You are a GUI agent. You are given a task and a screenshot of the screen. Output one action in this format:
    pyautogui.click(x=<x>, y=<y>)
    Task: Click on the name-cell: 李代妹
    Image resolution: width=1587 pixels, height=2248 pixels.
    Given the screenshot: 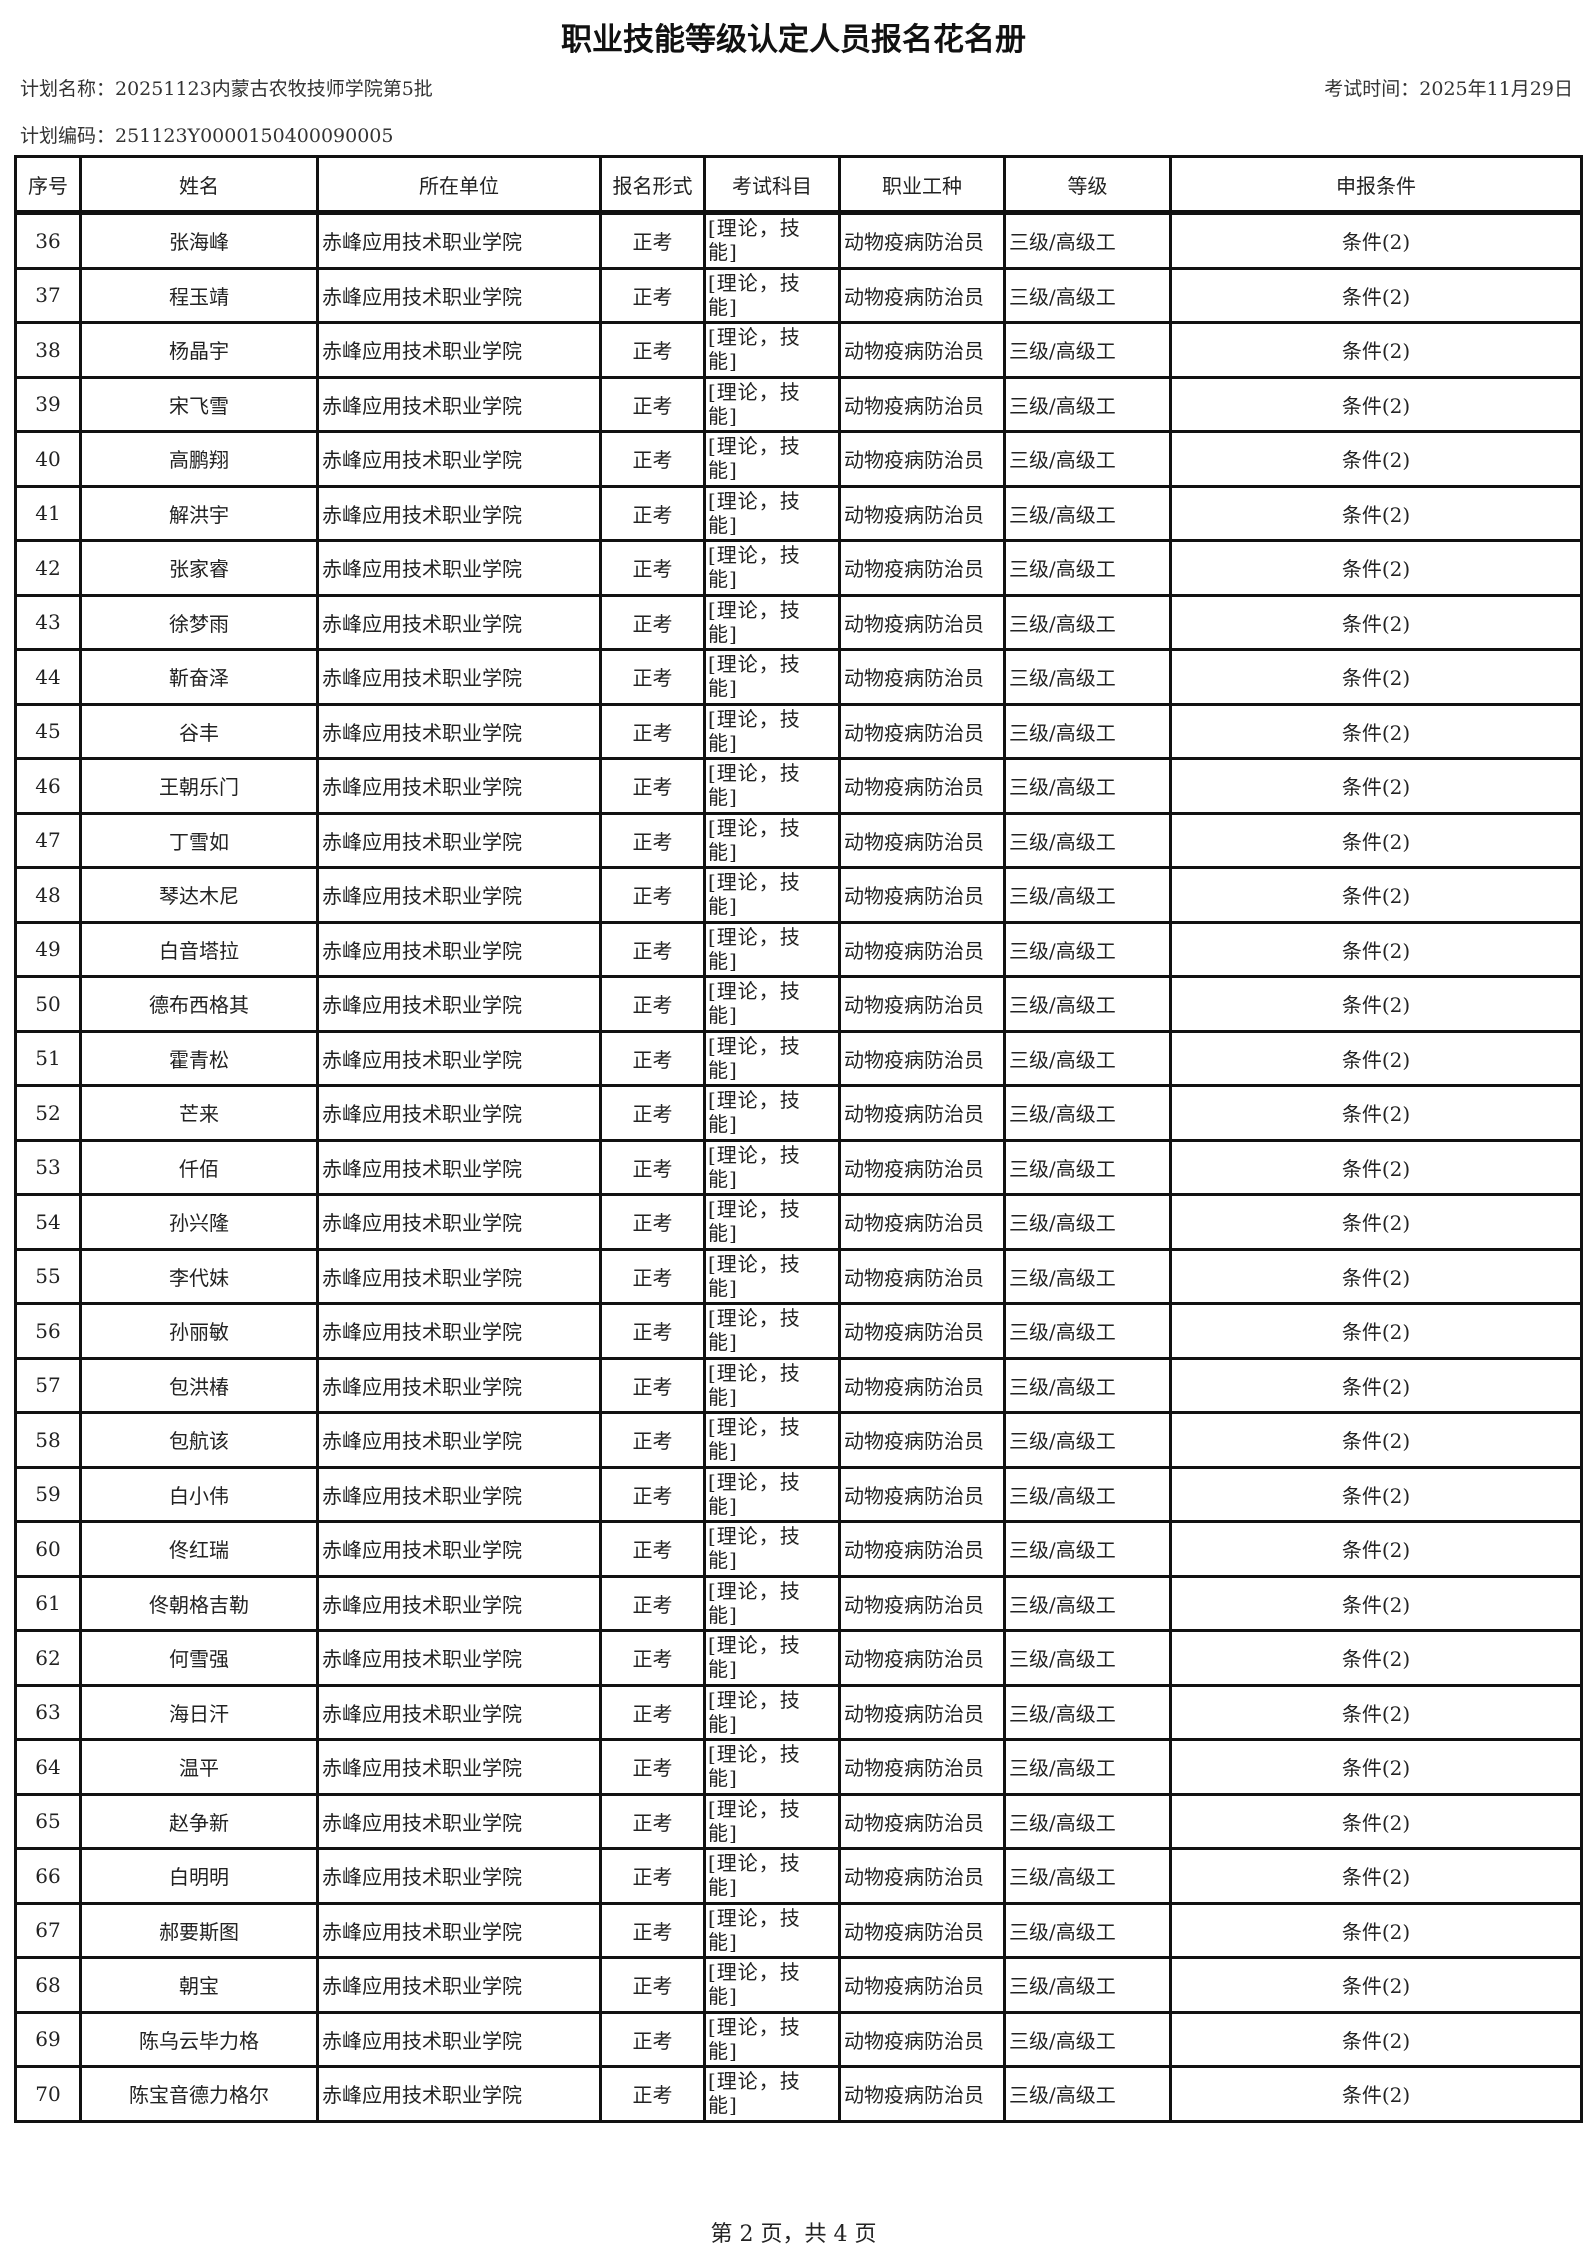 What is the action you would take?
    pyautogui.click(x=199, y=1276)
    